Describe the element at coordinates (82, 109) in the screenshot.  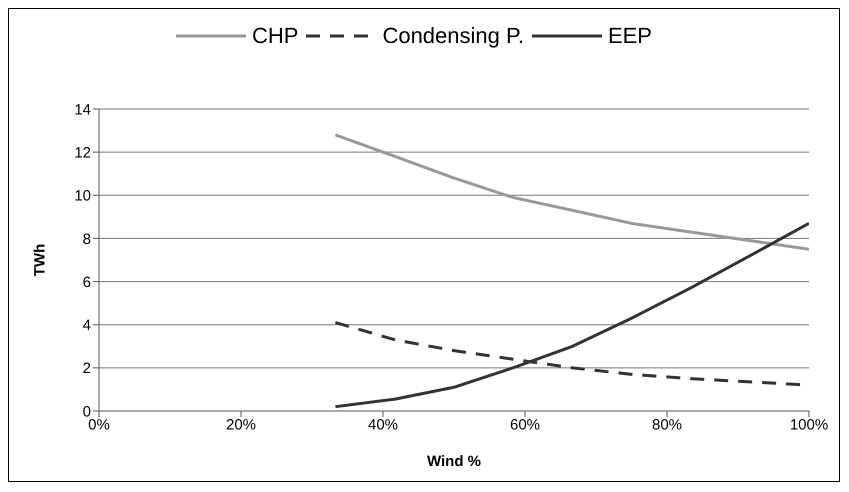
I see `y-tick-label: 14` at that location.